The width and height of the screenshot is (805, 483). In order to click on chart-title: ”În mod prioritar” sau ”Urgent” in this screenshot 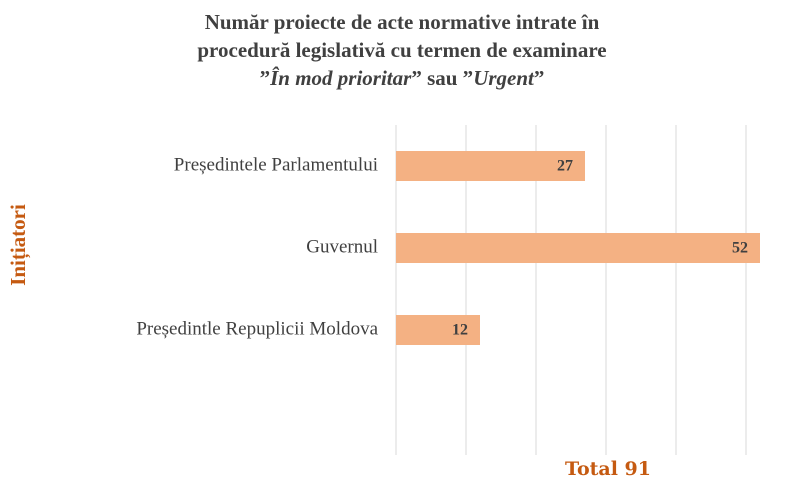, I will do `click(402, 78)`.